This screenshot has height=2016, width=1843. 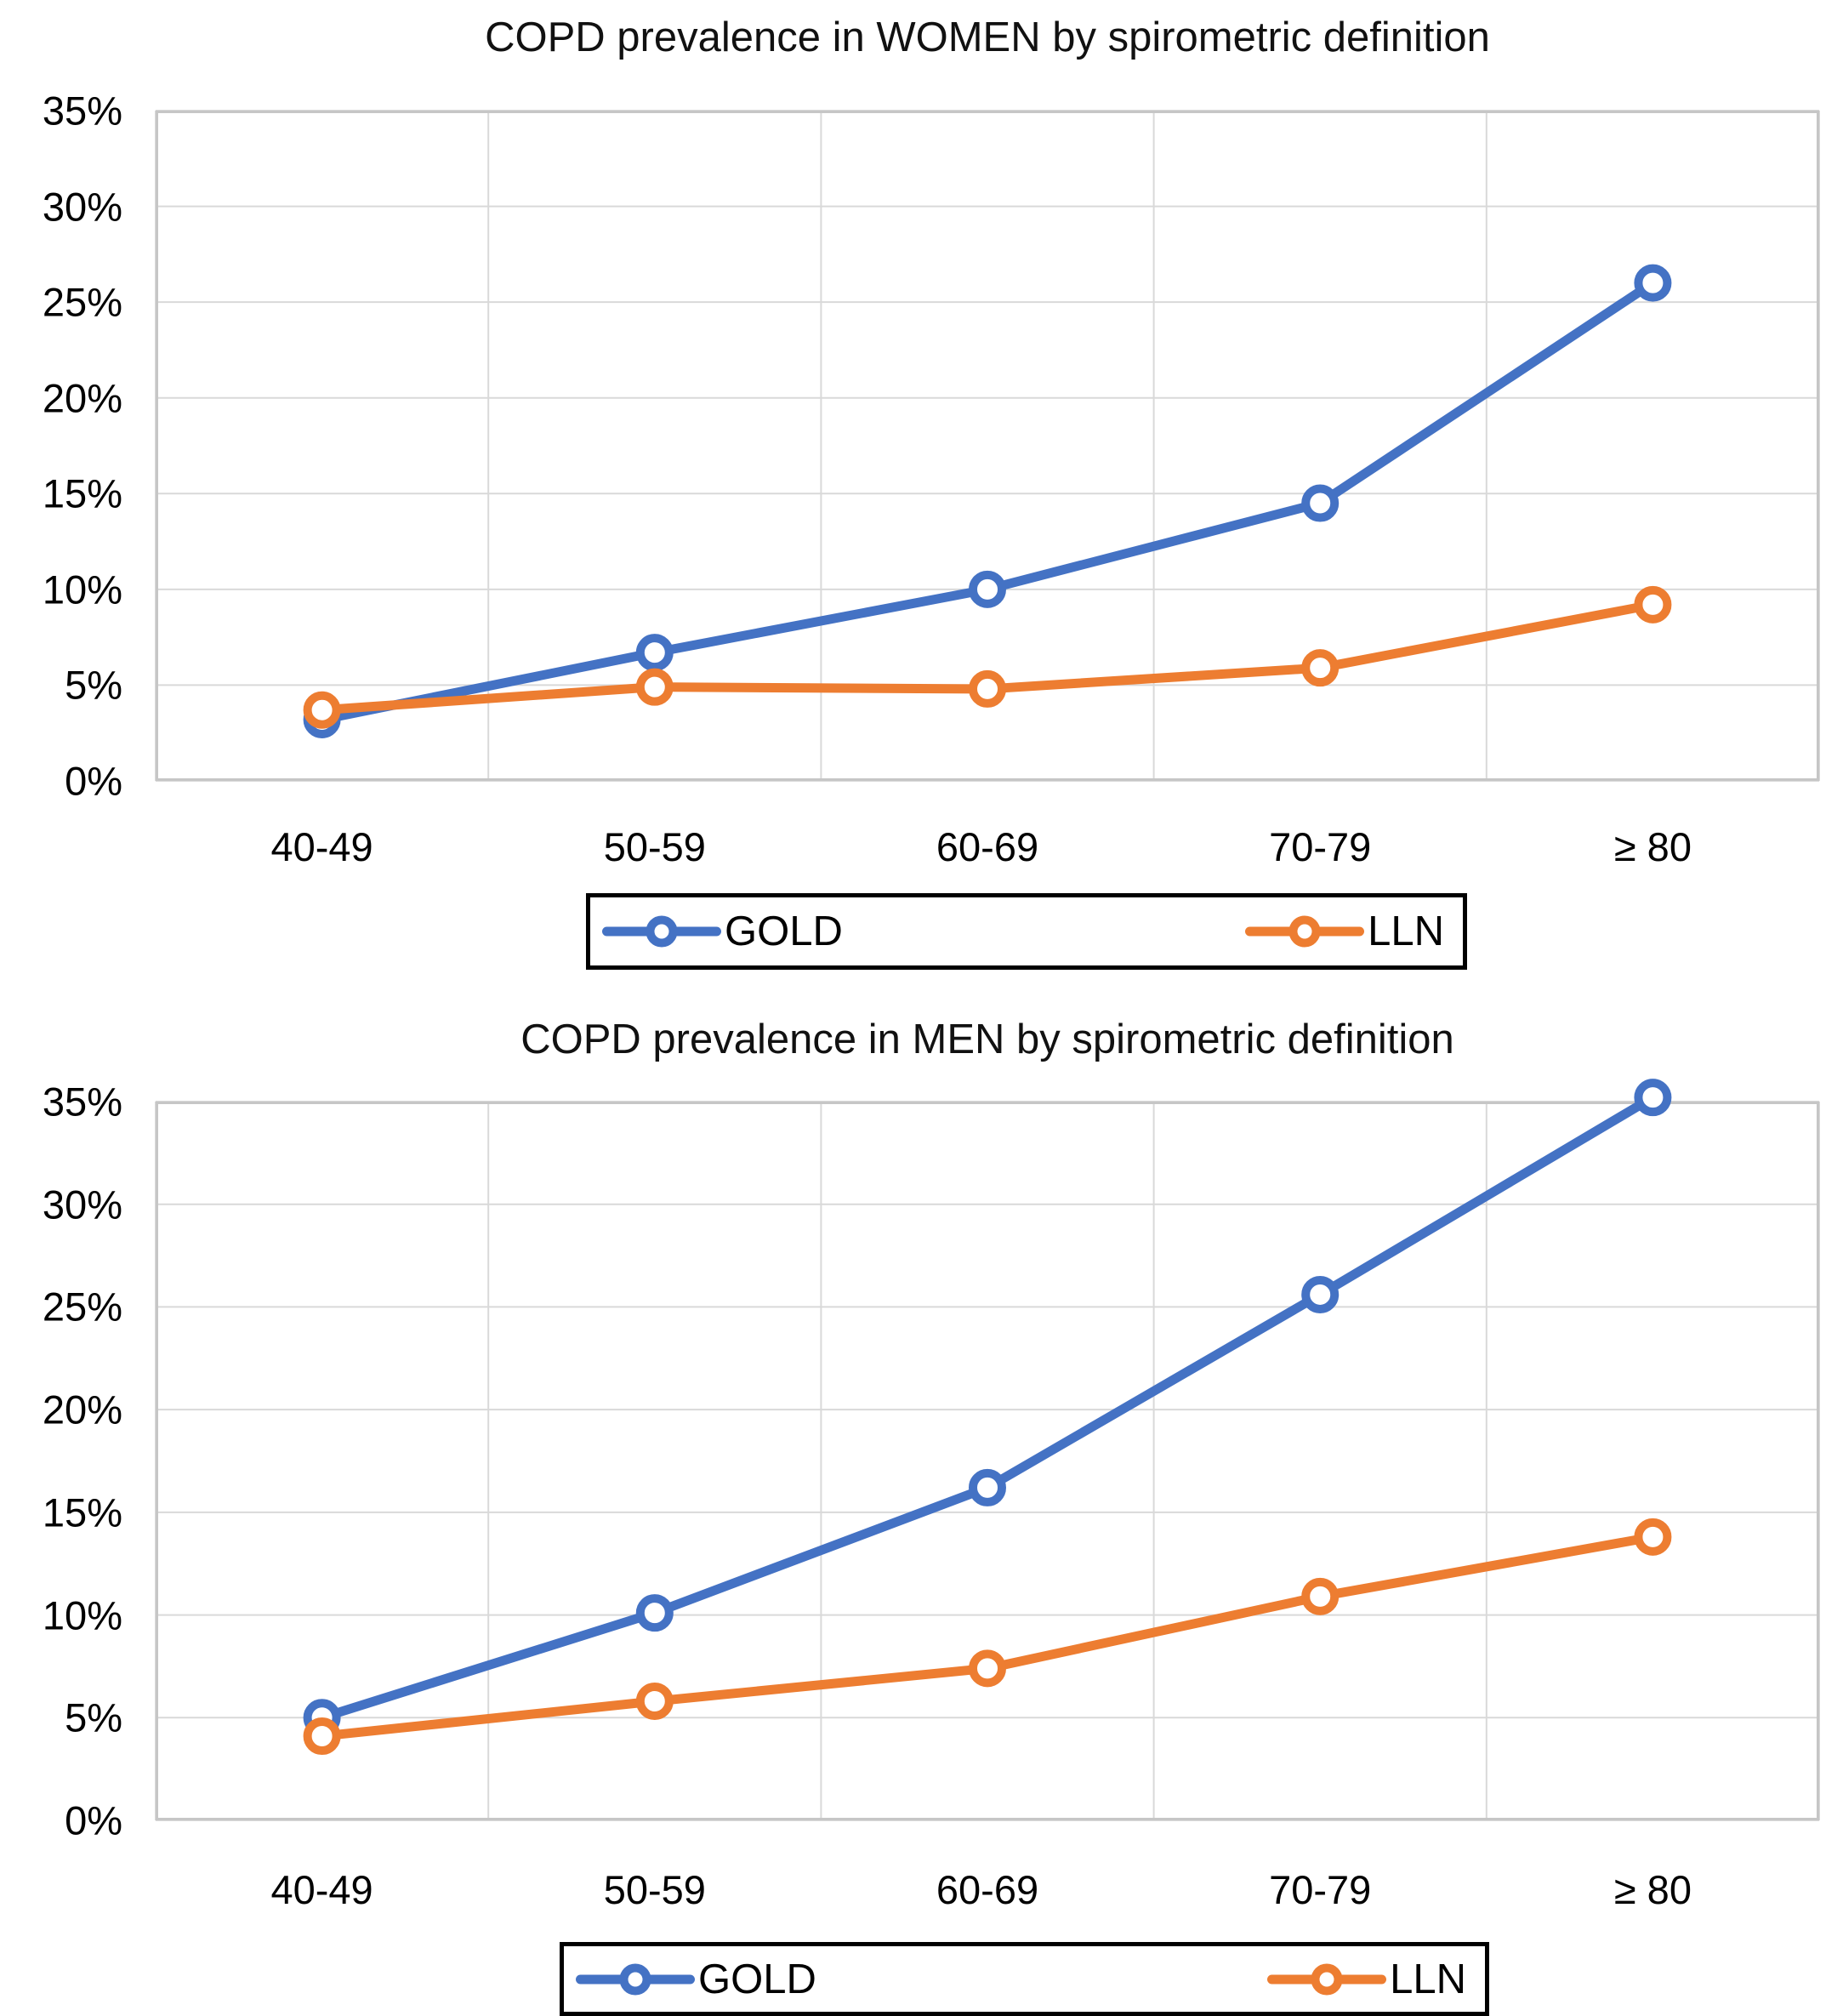 I want to click on x-axis-men: 40-49 50-59 60-69 70-79 ≥ 80, so click(x=987, y=1890).